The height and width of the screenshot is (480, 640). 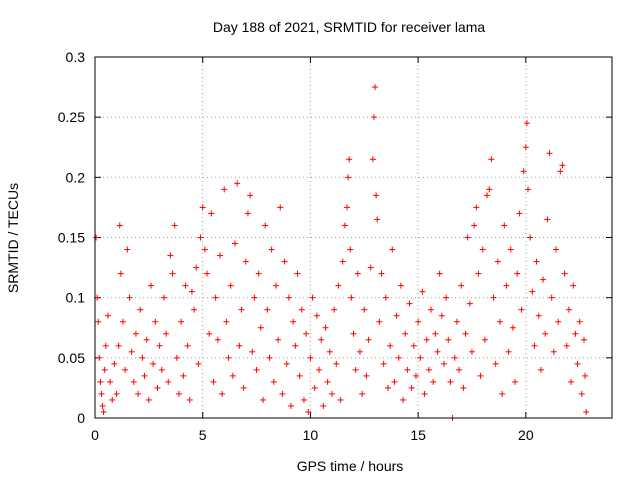 What do you see at coordinates (76, 298) in the screenshot?
I see `y-tick-label: 0.1` at bounding box center [76, 298].